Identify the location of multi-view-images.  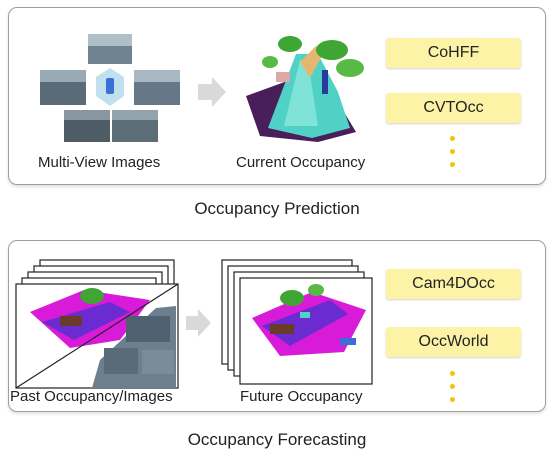
(110, 88).